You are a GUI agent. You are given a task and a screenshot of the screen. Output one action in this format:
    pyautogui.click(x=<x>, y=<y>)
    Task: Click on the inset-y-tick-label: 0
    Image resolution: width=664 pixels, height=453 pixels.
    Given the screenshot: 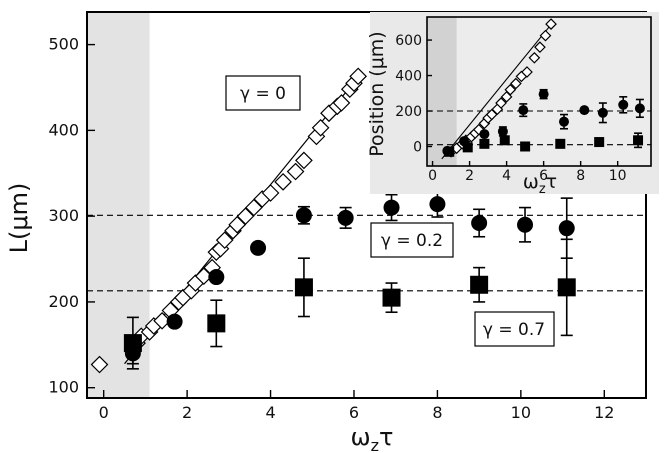 What is the action you would take?
    pyautogui.click(x=417, y=147)
    